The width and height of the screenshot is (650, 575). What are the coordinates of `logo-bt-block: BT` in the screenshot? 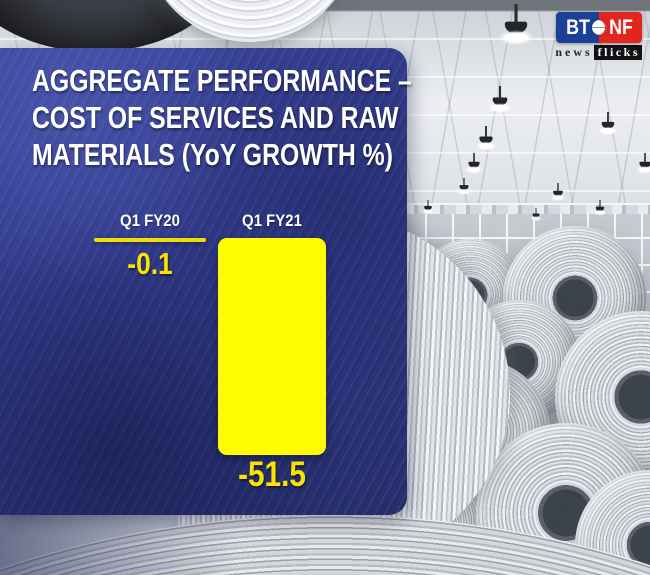 It's located at (577, 27).